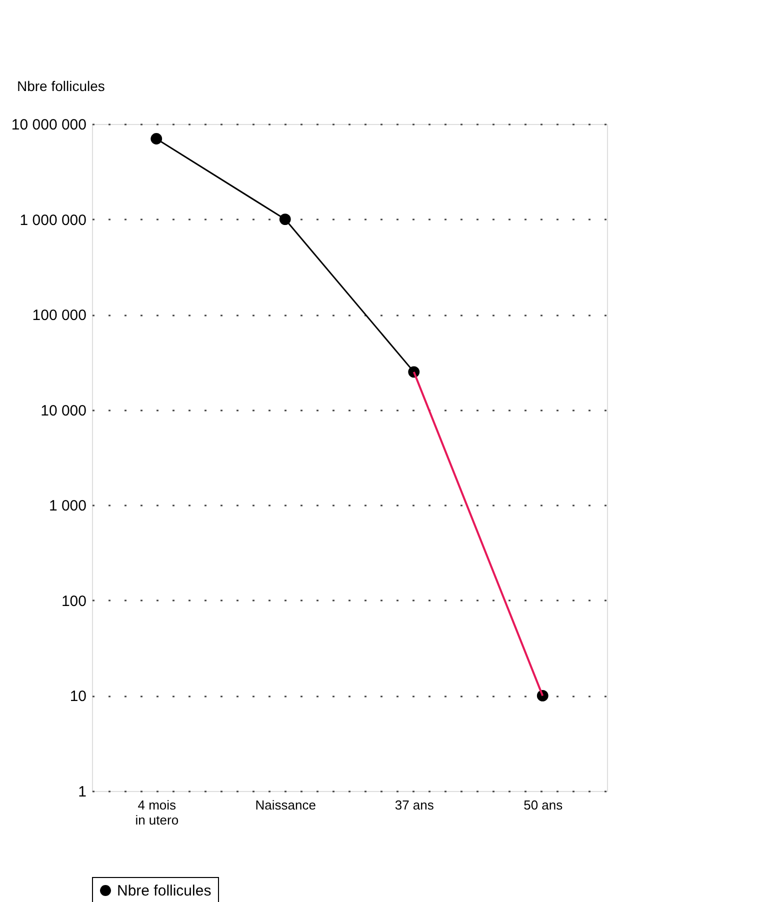  Describe the element at coordinates (67, 506) in the screenshot. I see `y-tick-label: 1 000` at that location.